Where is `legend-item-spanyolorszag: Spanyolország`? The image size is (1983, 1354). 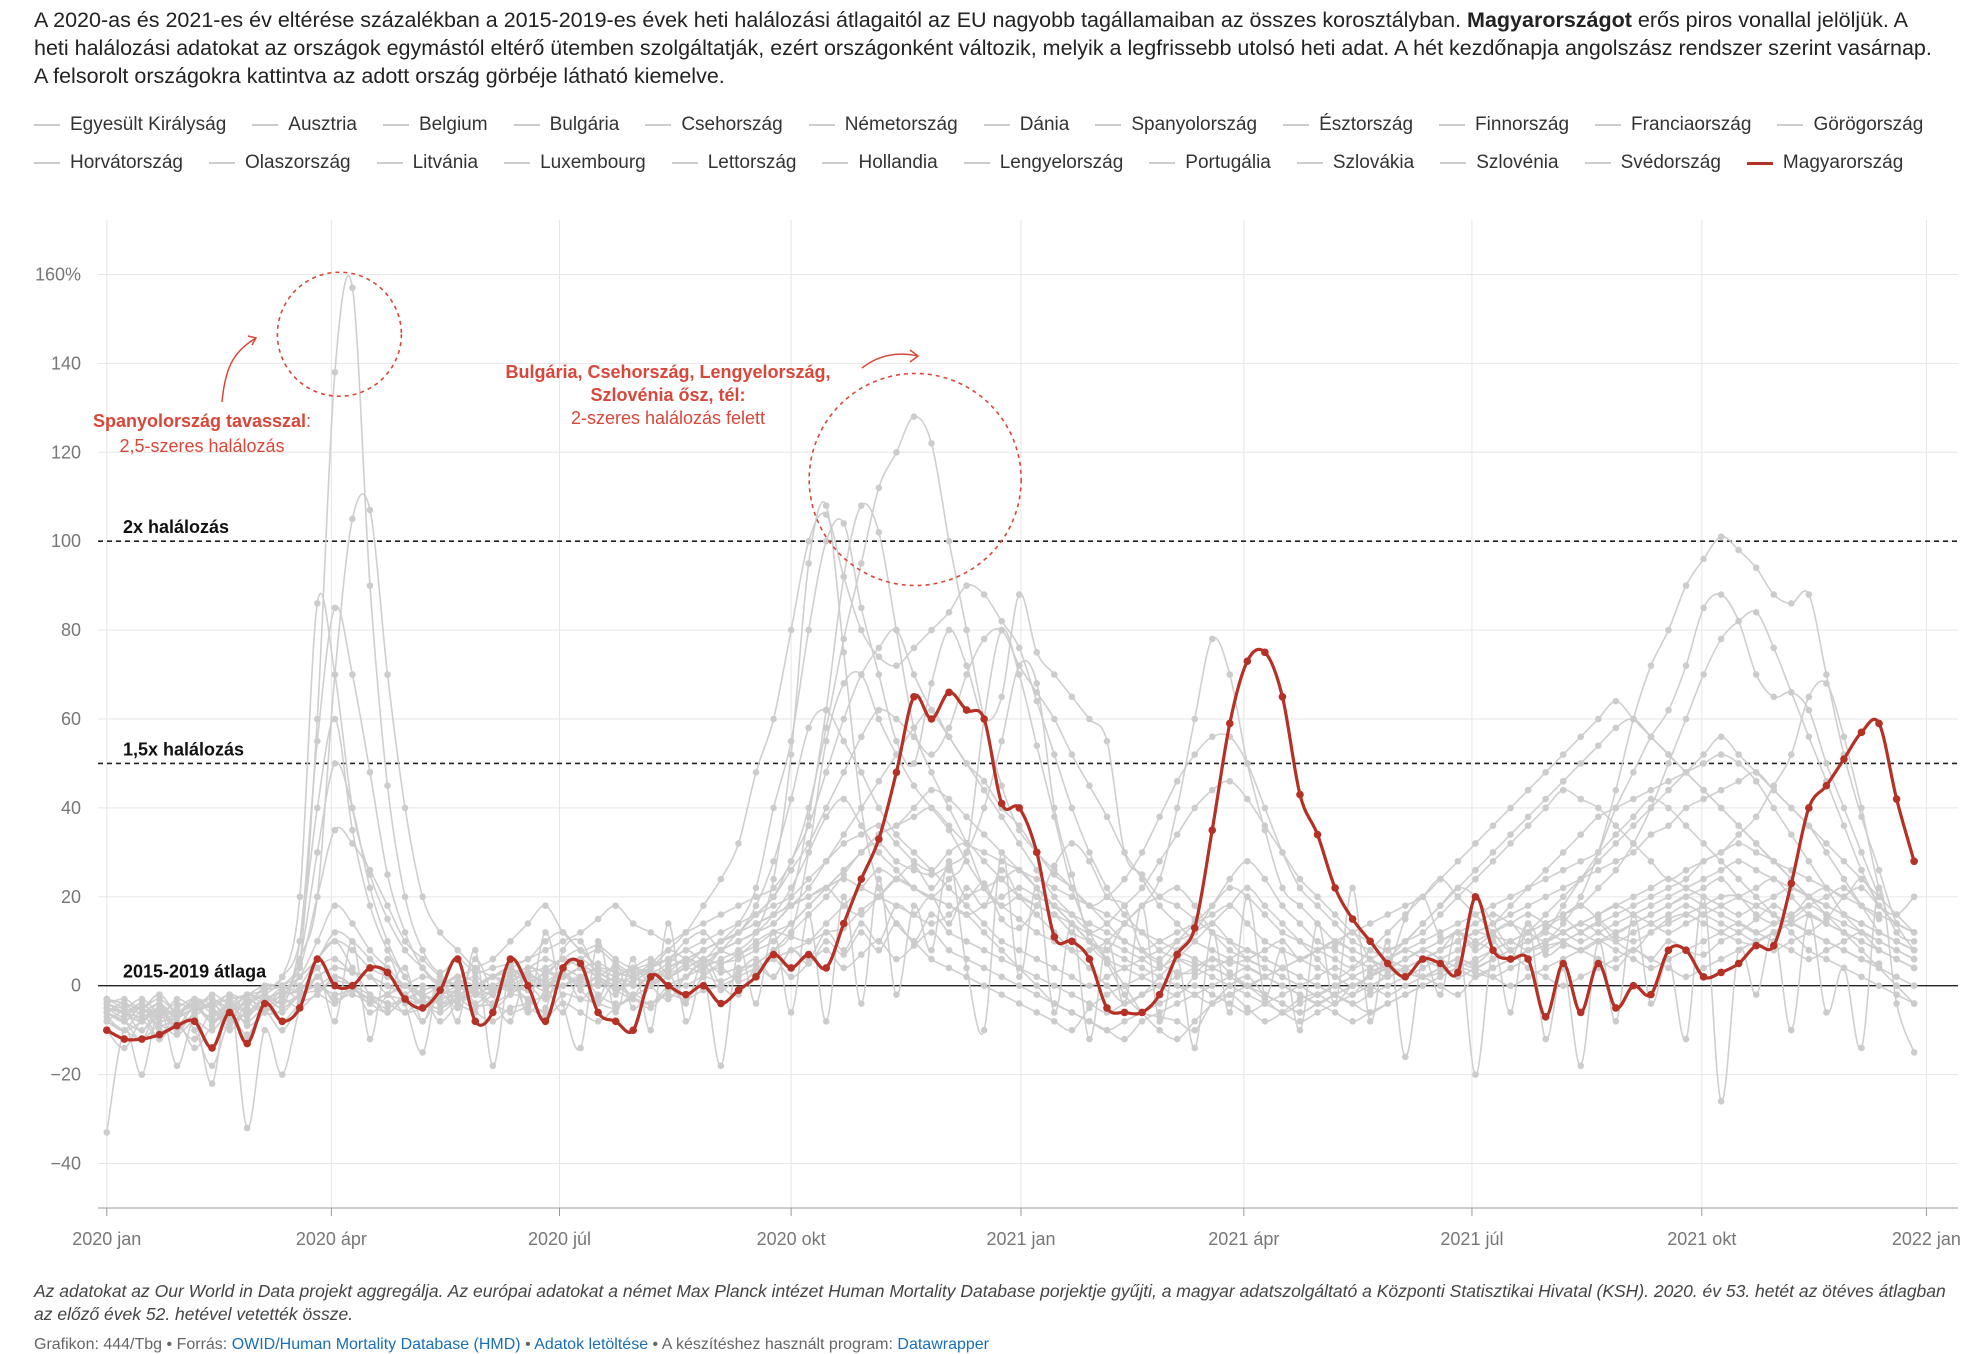 legend-item-spanyolorszag: Spanyolország is located at coordinates (1176, 125).